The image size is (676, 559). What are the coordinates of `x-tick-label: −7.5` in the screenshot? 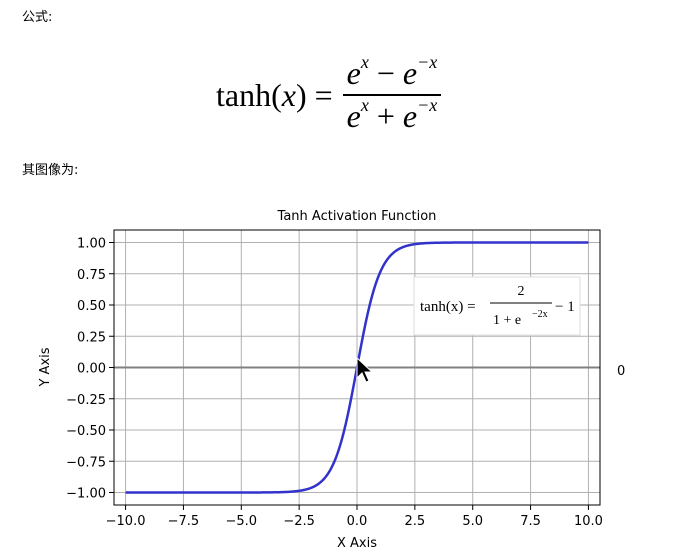 It's located at (184, 521).